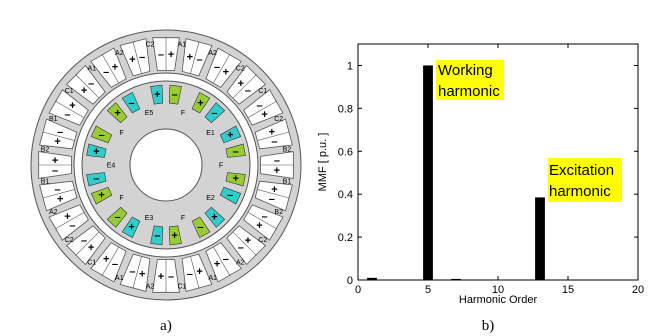  What do you see at coordinates (278, 212) in the screenshot?
I see `stator-phase-label: B2` at bounding box center [278, 212].